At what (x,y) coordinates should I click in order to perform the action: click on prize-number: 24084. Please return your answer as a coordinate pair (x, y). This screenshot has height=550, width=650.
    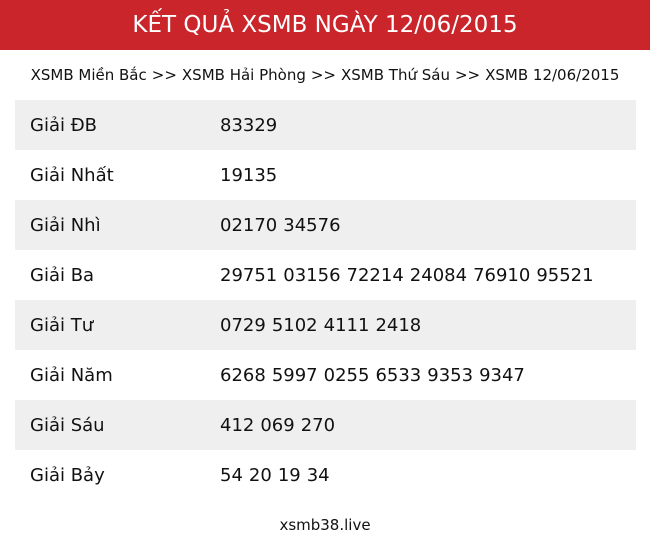
    Looking at the image, I should click on (438, 275).